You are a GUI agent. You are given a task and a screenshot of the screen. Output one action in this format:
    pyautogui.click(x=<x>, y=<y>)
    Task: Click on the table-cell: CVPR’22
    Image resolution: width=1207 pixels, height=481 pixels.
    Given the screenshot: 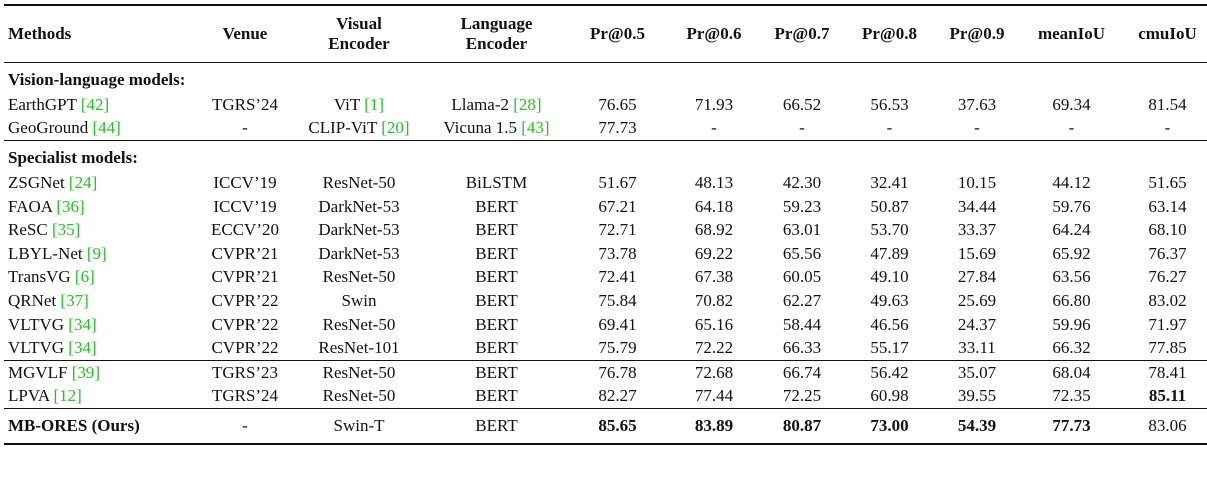 What is the action you would take?
    pyautogui.click(x=245, y=325)
    